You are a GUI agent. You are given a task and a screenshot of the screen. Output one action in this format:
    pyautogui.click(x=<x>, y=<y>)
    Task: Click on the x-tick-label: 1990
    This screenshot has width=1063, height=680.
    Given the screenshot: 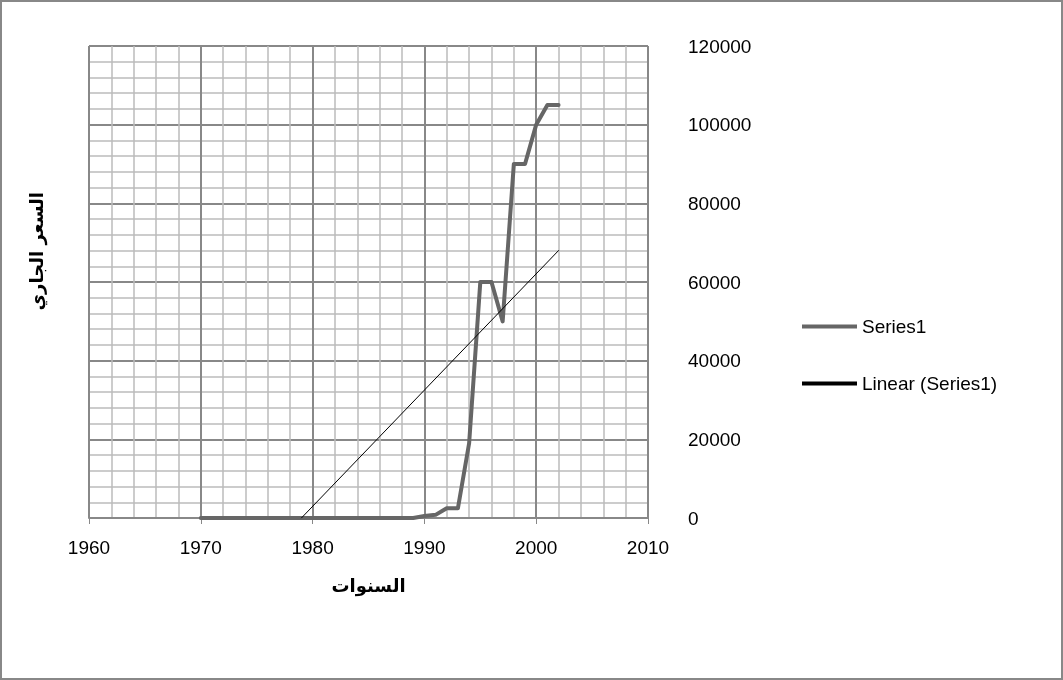 What is the action you would take?
    pyautogui.click(x=424, y=547)
    